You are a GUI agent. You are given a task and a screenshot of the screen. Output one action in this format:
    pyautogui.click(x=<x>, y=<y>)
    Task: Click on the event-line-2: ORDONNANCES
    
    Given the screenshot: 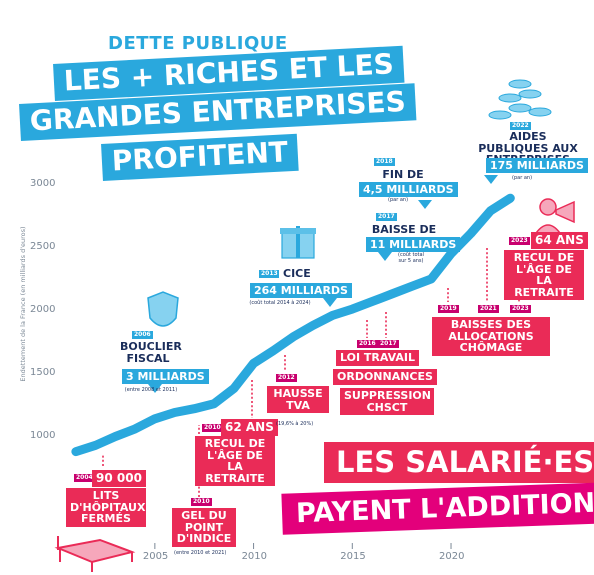 What is the action you would take?
    pyautogui.click(x=385, y=377)
    